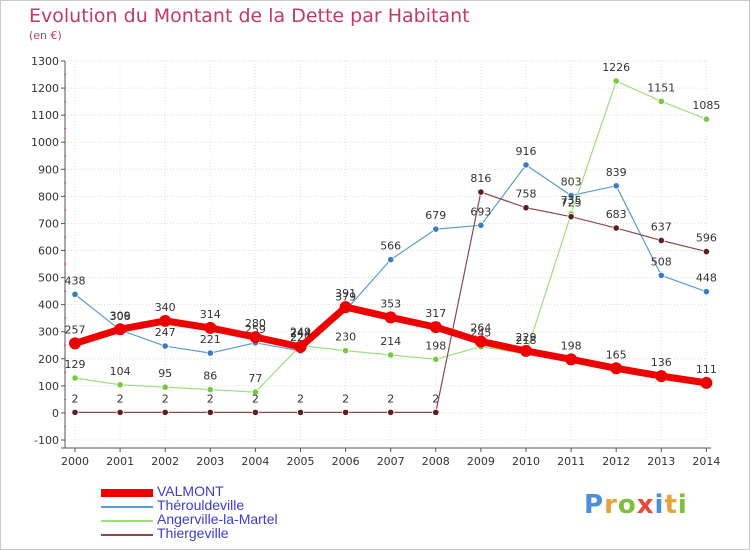 The height and width of the screenshot is (550, 750). I want to click on data-label-angerville-la-martel: 218, so click(526, 340).